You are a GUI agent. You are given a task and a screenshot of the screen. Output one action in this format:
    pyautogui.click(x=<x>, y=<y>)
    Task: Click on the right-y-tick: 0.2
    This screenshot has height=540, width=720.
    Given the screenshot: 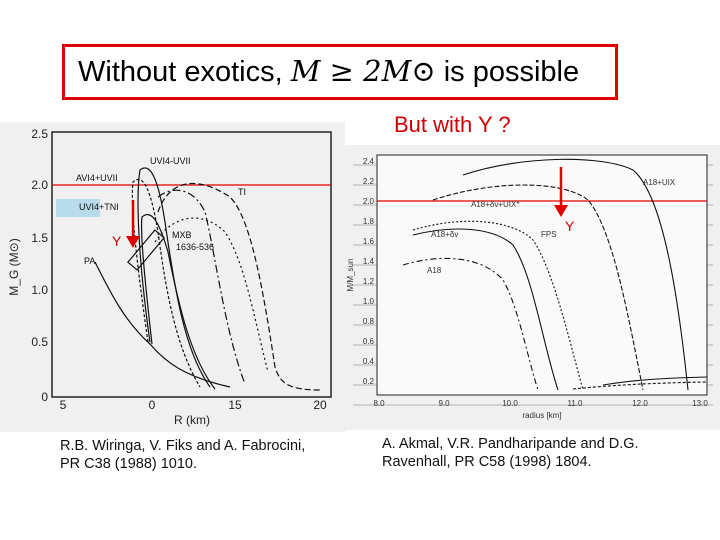 What is the action you would take?
    pyautogui.click(x=369, y=381)
    